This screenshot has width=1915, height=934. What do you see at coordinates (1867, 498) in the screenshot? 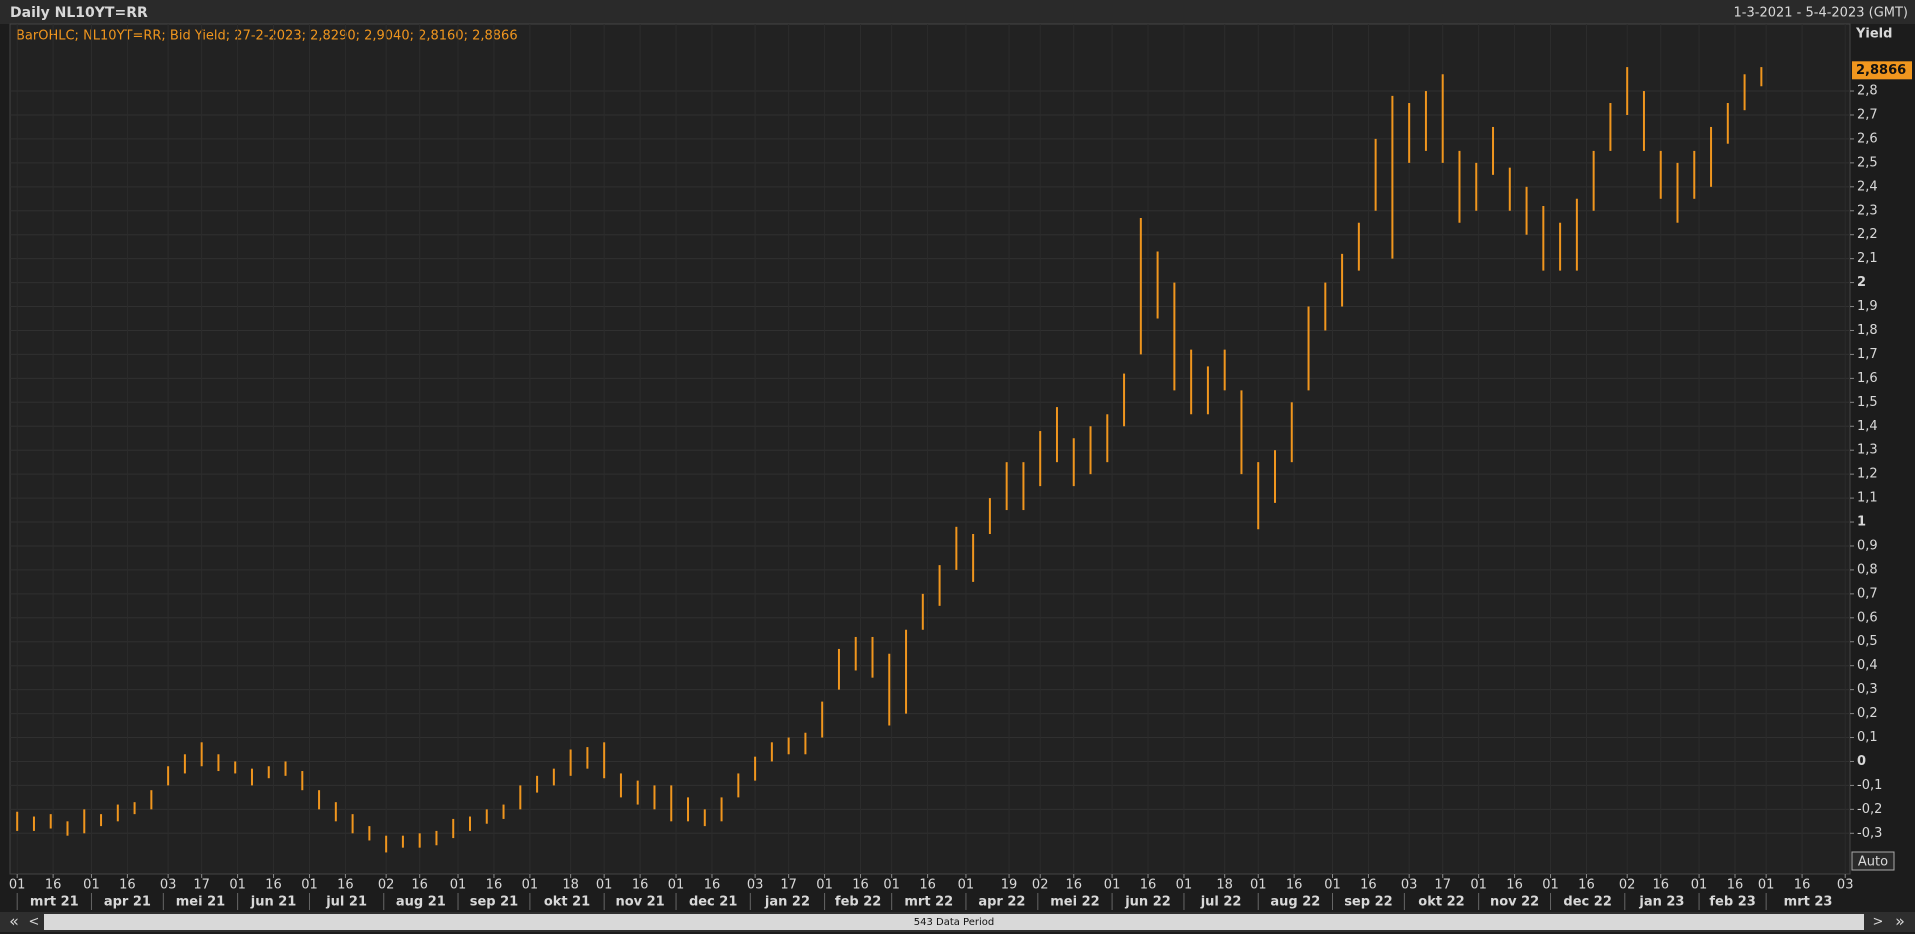
I see `y-tick-label: 1,1` at bounding box center [1867, 498].